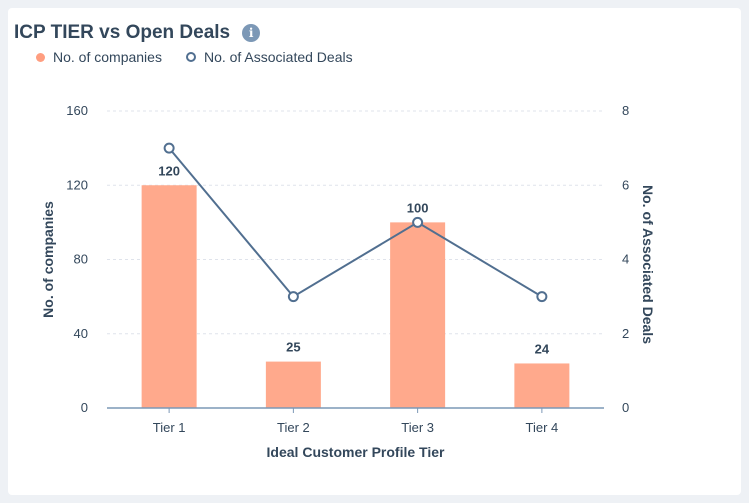 The height and width of the screenshot is (503, 749). I want to click on info-icon: i, so click(251, 33).